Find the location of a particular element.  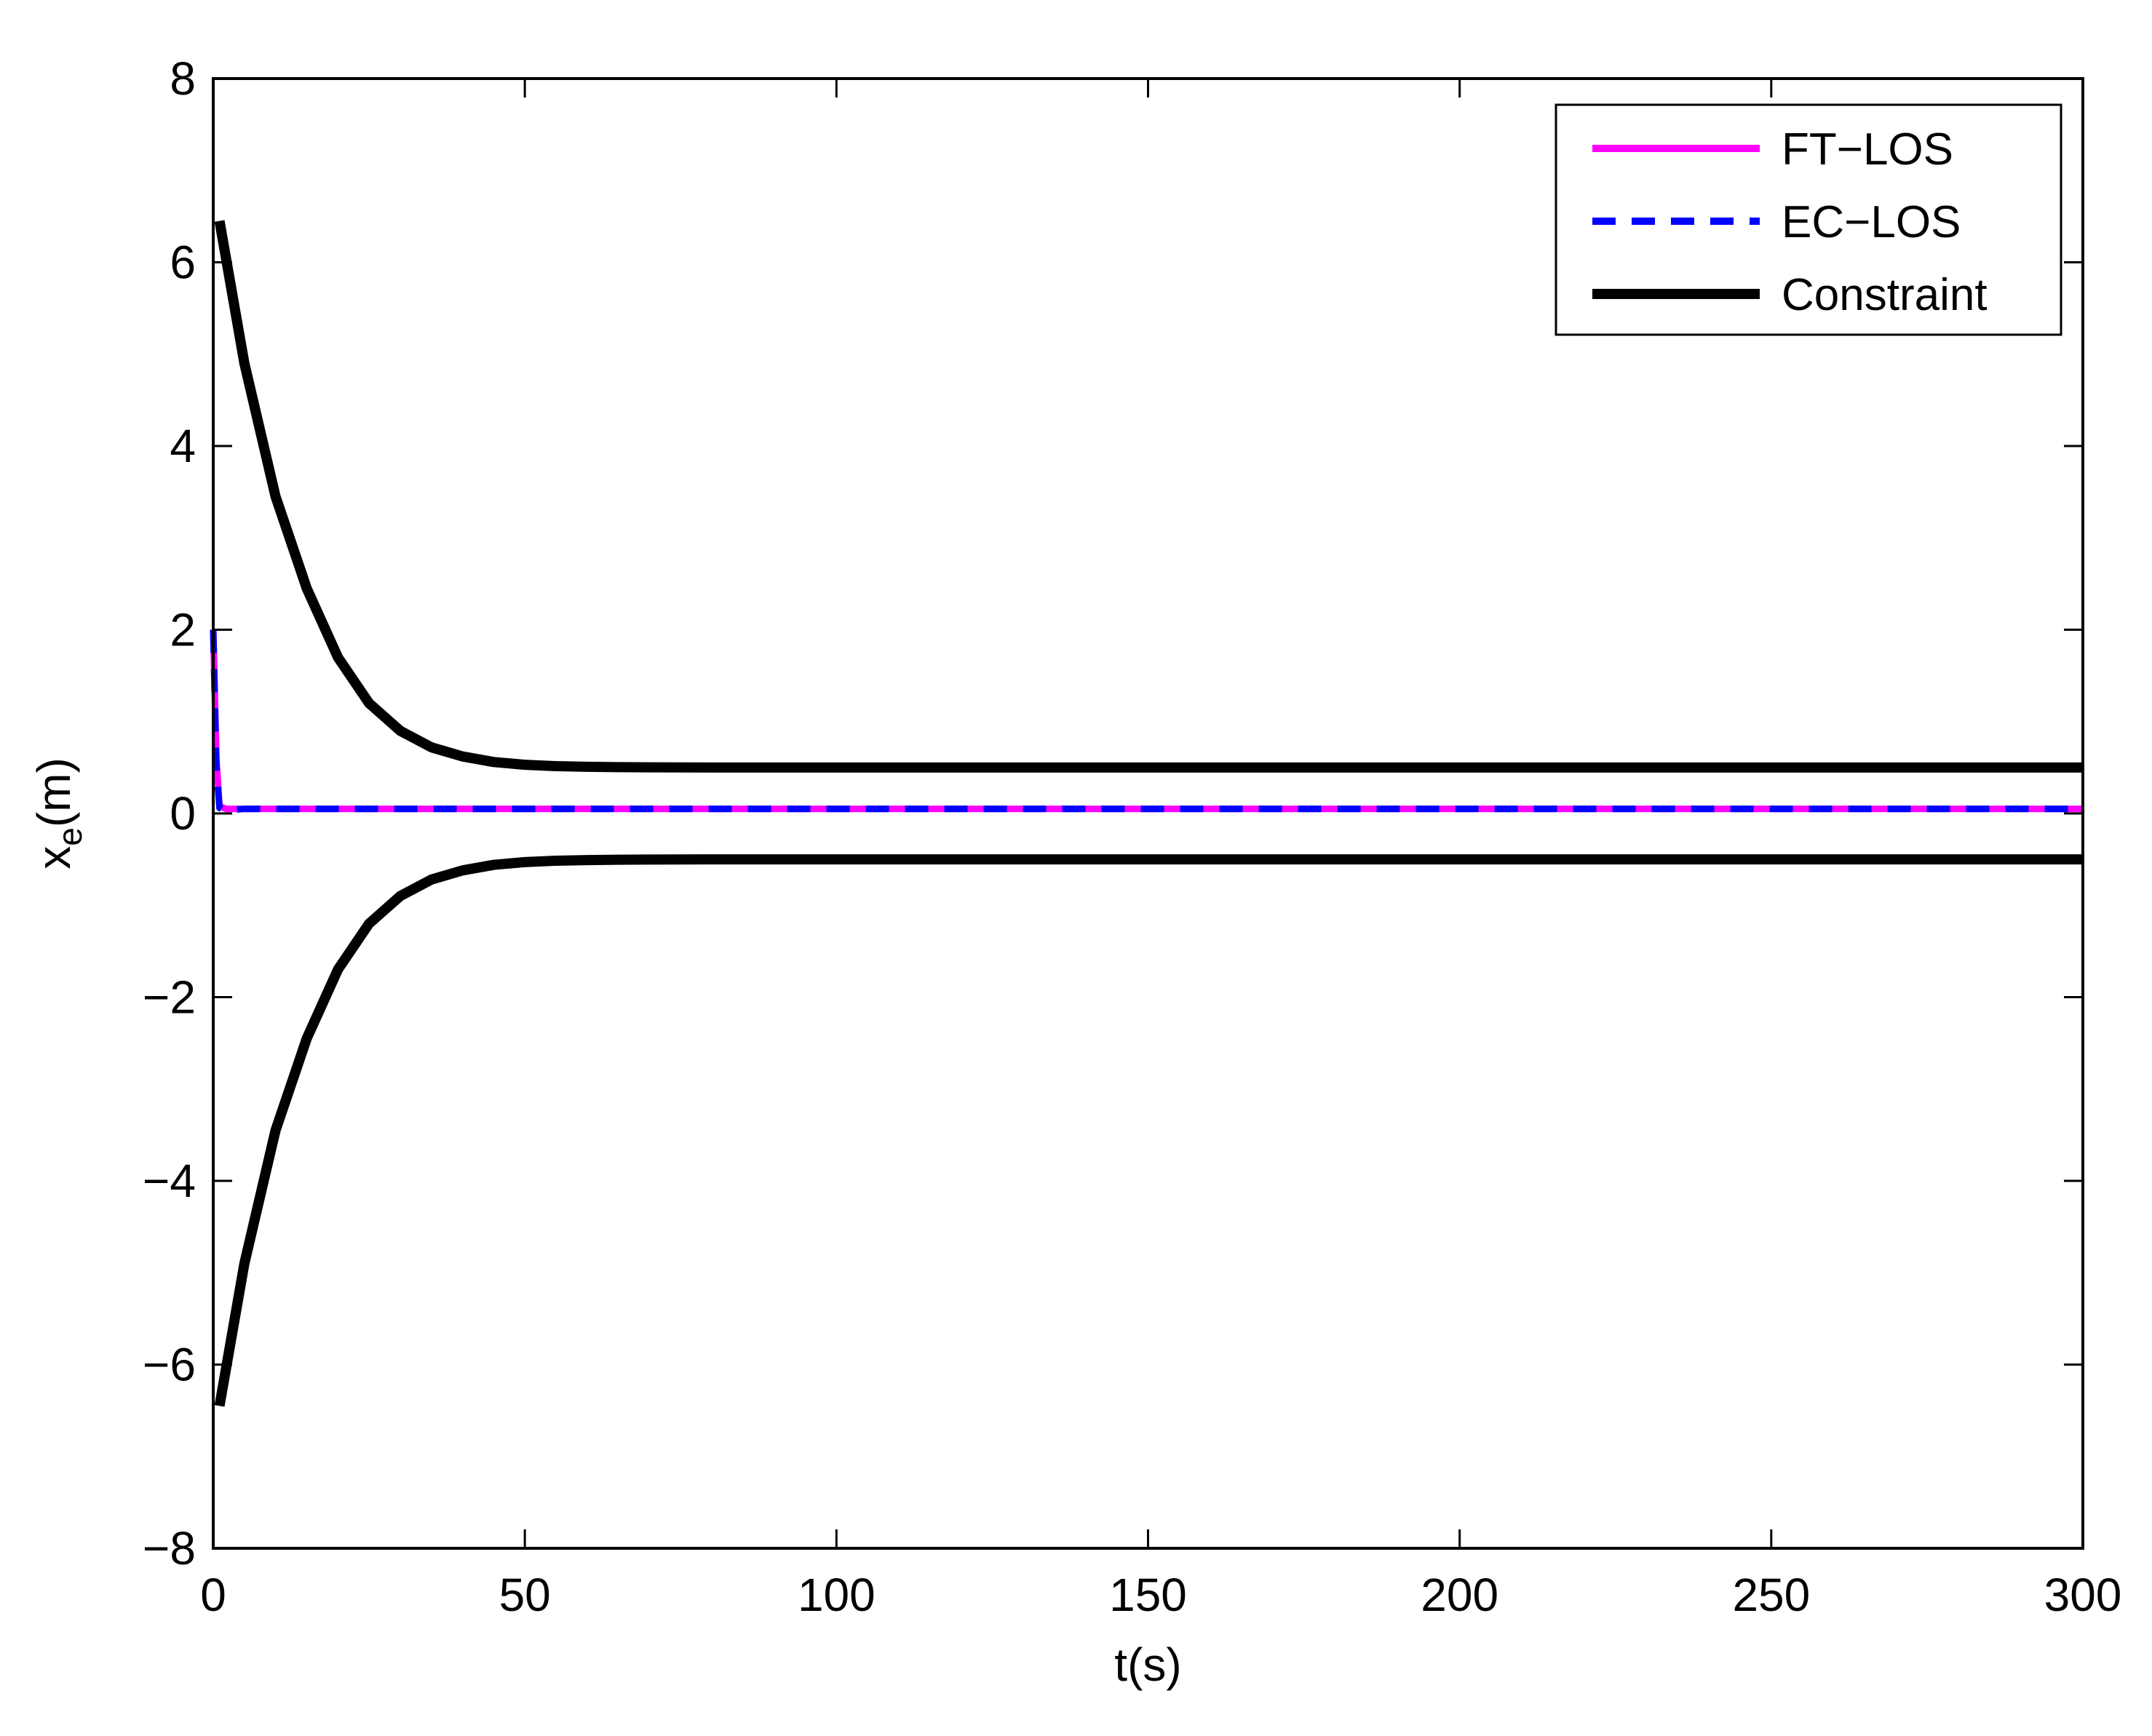

x-tick-label: 100 is located at coordinates (837, 1595).